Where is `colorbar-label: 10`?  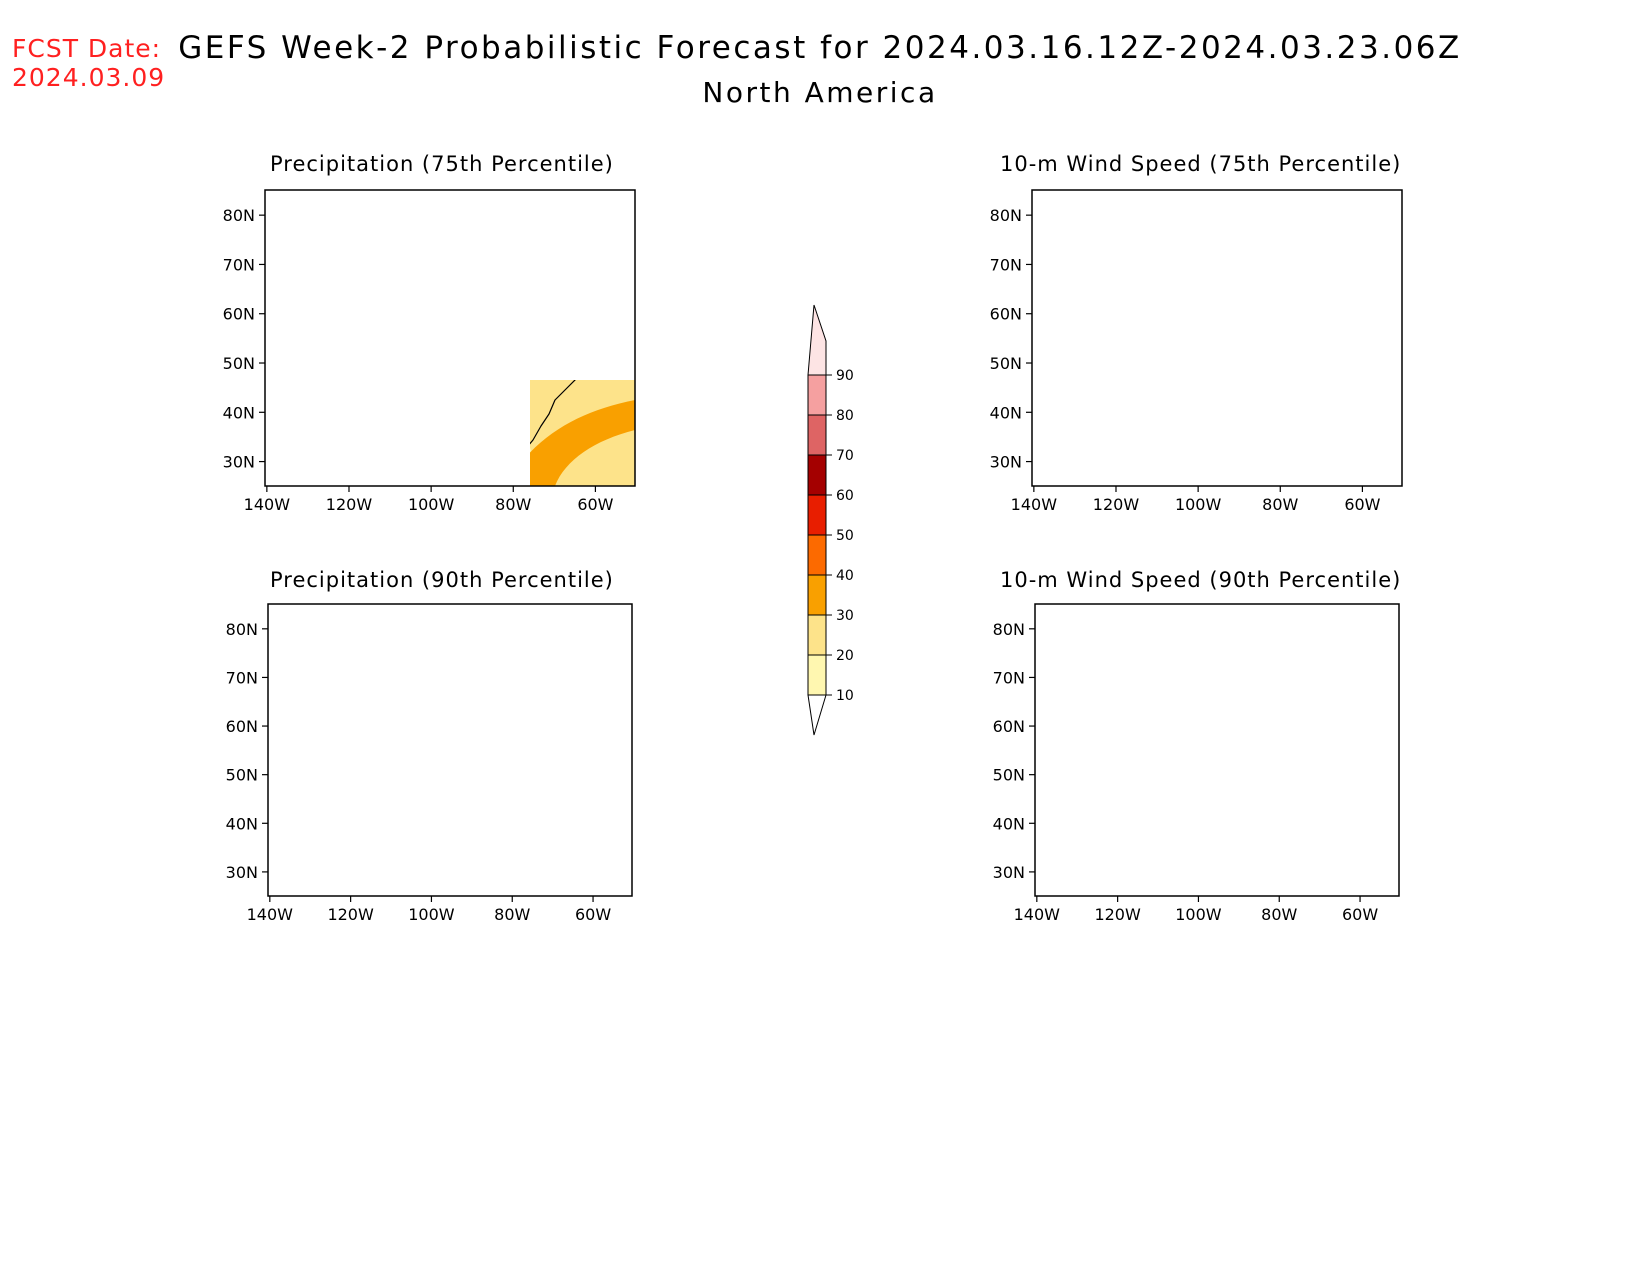 colorbar-label: 10 is located at coordinates (845, 696).